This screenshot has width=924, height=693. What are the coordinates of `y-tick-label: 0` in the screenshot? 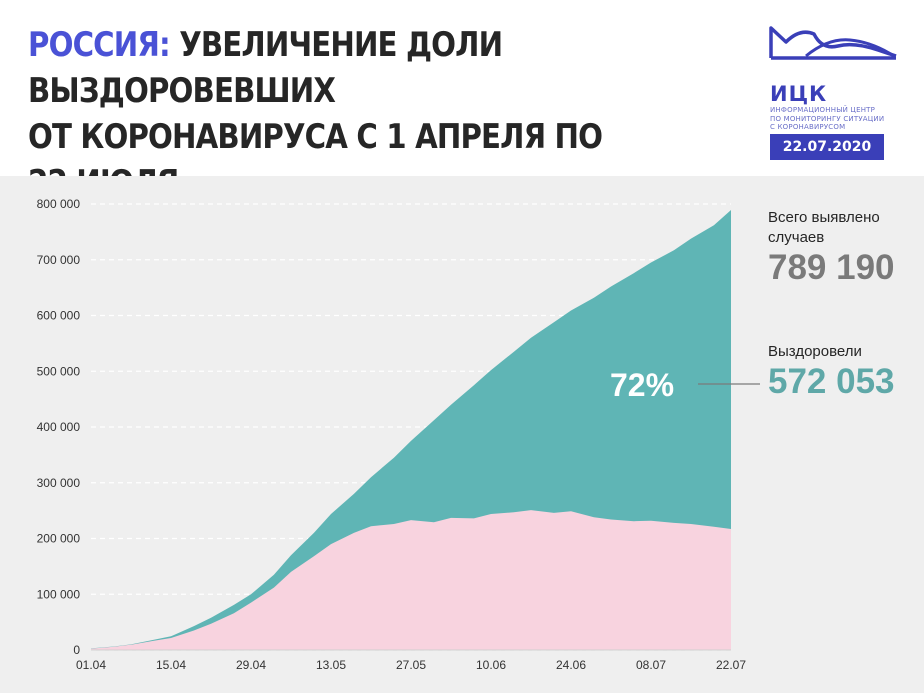 It's located at (76, 650).